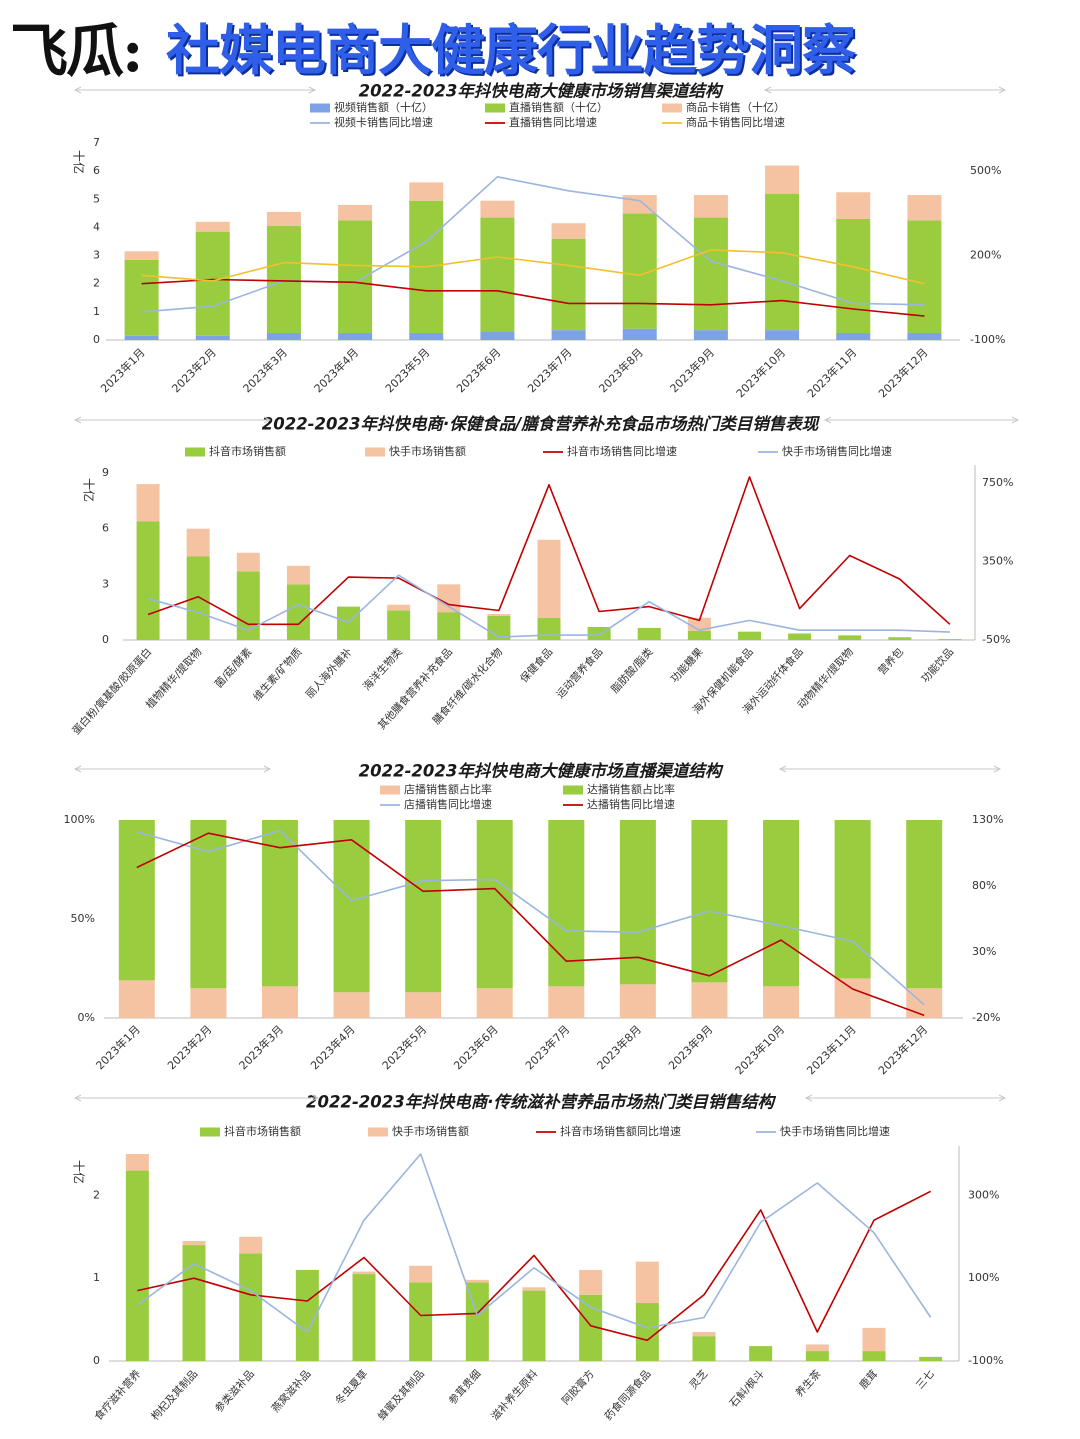  Describe the element at coordinates (89, 490) in the screenshot. I see `y-unit-label: 十亿` at that location.